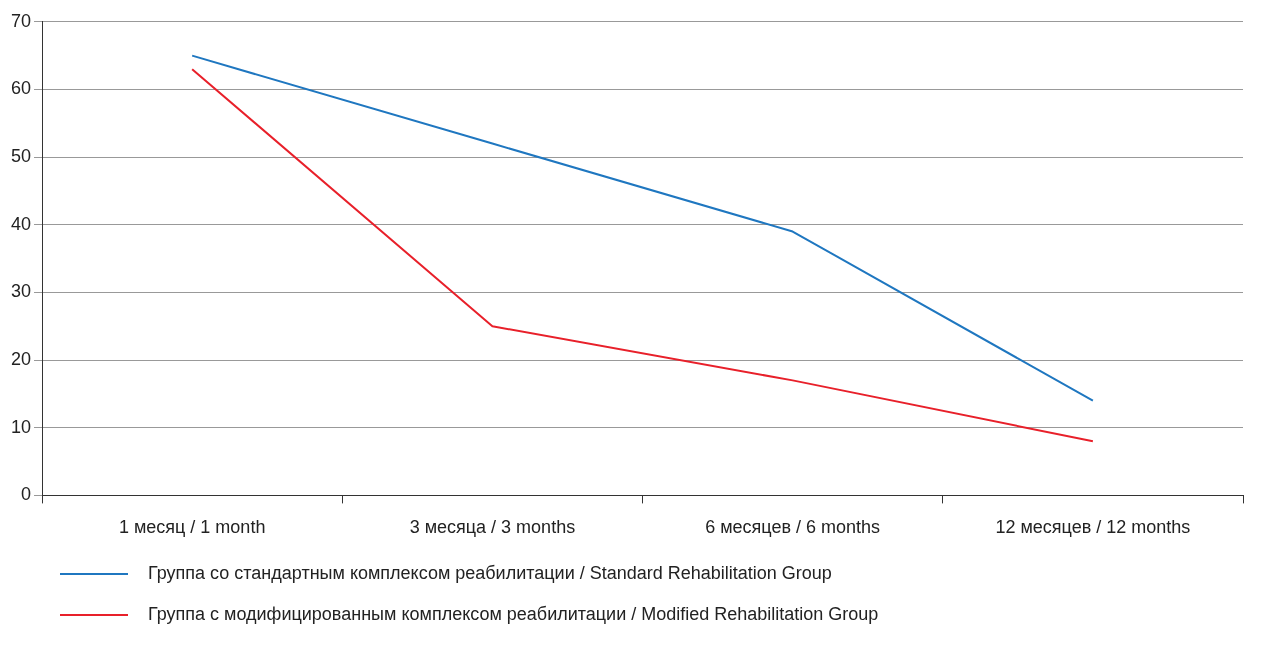 The height and width of the screenshot is (664, 1263). What do you see at coordinates (21, 223) in the screenshot?
I see `y-tick-label: 40` at bounding box center [21, 223].